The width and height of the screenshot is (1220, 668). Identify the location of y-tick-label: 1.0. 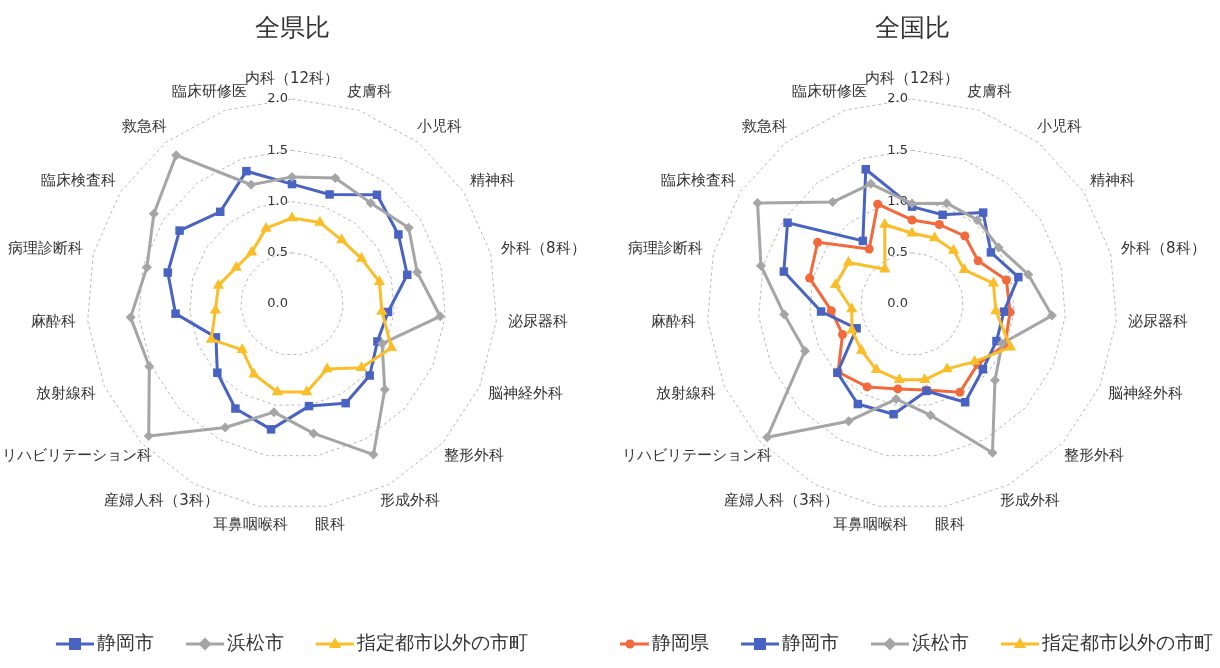
(277, 200).